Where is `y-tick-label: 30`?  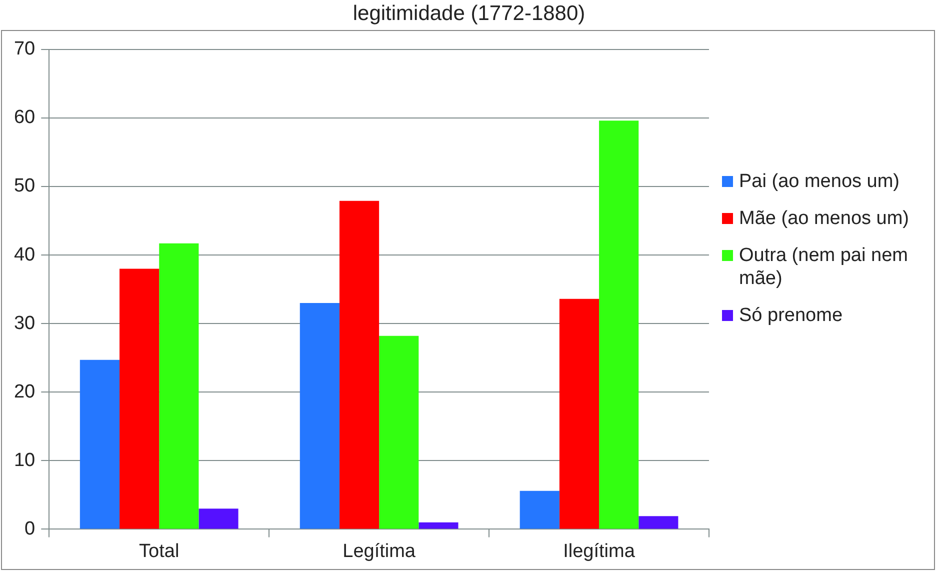
y-tick-label: 30 is located at coordinates (25, 323).